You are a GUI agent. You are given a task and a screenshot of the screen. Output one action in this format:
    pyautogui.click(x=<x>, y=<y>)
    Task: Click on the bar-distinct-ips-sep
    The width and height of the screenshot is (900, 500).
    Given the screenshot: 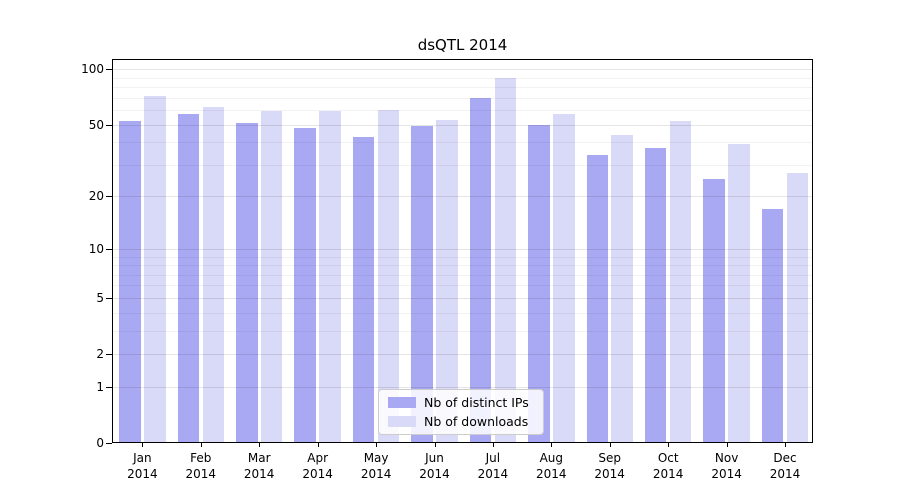 What is the action you would take?
    pyautogui.click(x=597, y=299)
    